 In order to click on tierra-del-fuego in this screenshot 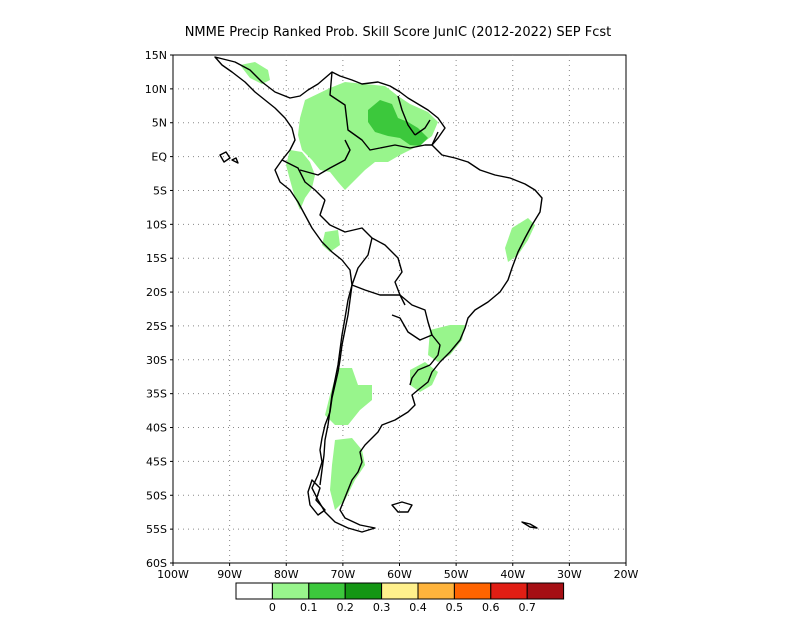, I will do `click(316, 497)`.